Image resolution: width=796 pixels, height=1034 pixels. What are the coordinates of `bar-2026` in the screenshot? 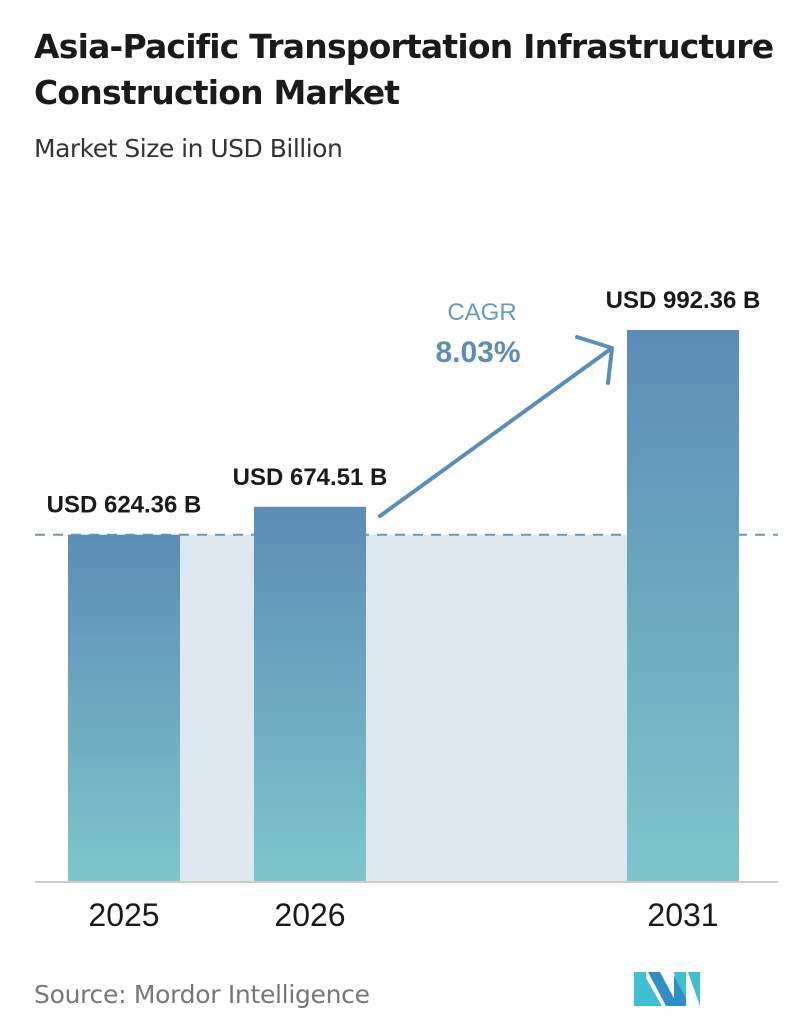 It's located at (310, 694).